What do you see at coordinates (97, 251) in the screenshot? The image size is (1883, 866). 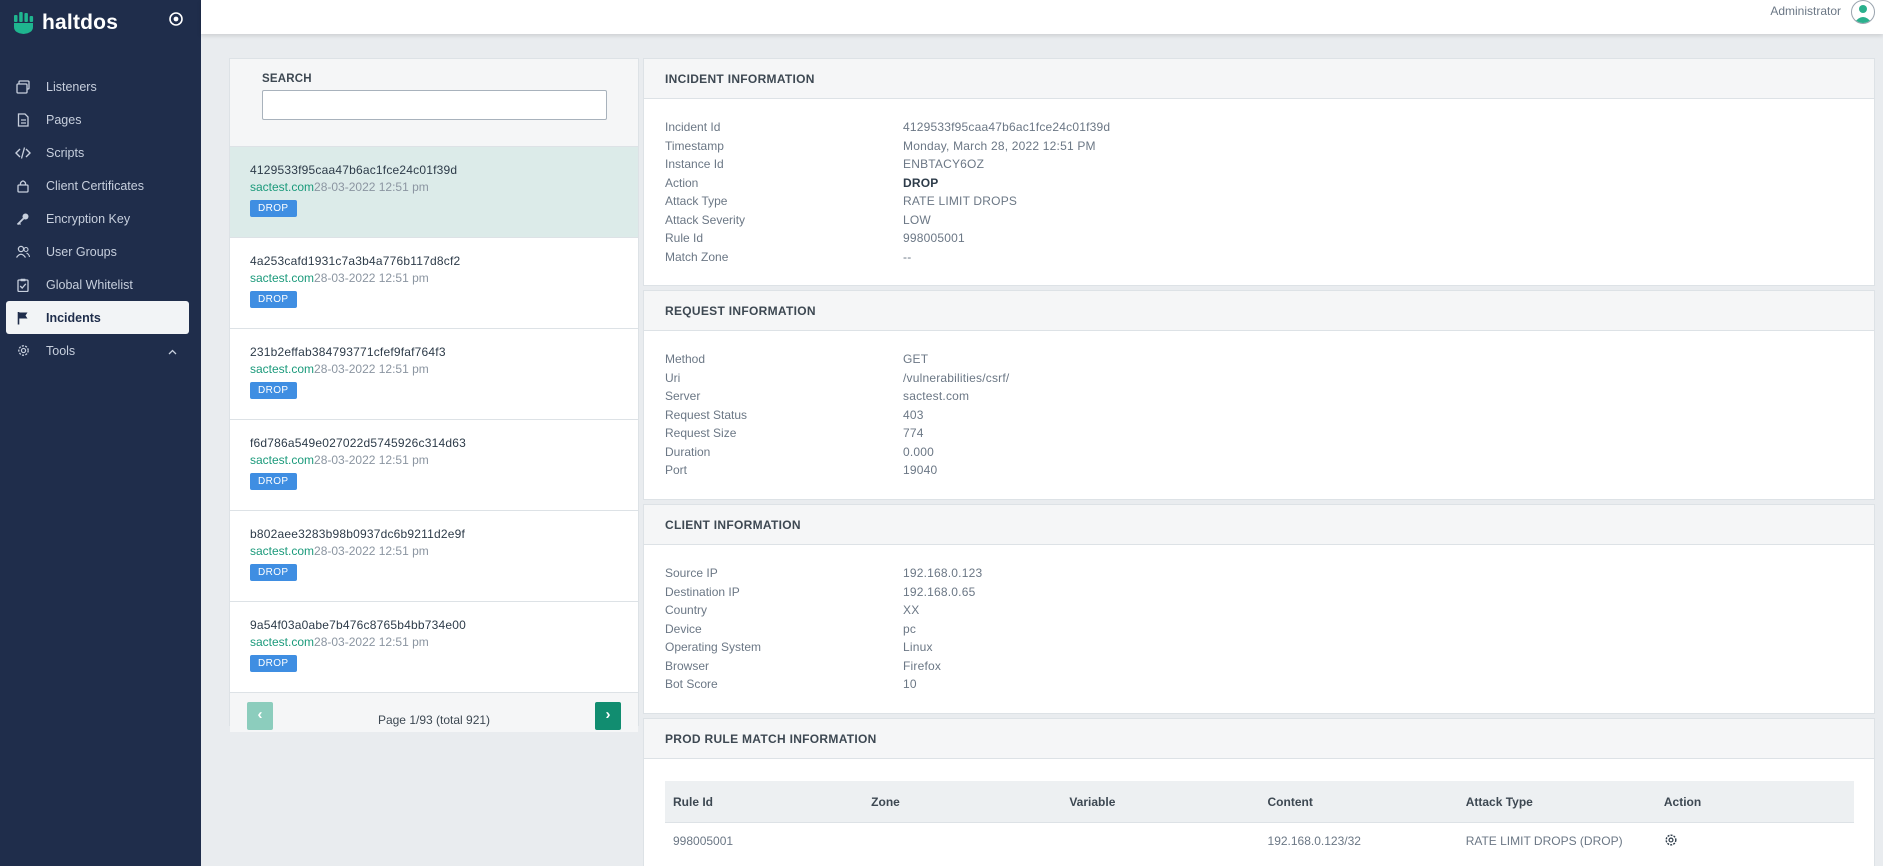 I see `sidebar-item-user-groups: User Groups` at bounding box center [97, 251].